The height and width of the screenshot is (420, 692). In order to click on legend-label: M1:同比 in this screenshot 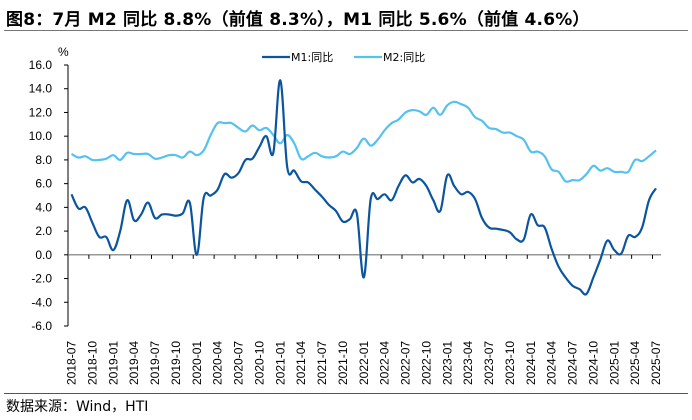, I will do `click(312, 57)`.